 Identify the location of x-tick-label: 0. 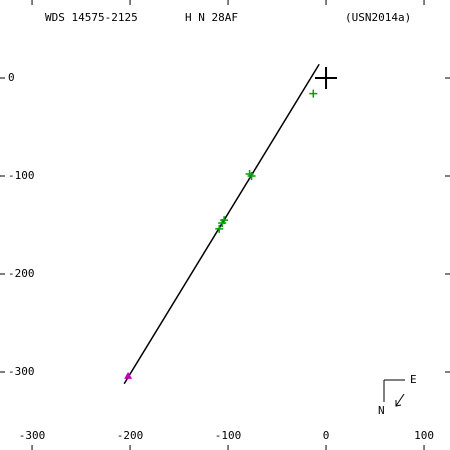
(326, 435).